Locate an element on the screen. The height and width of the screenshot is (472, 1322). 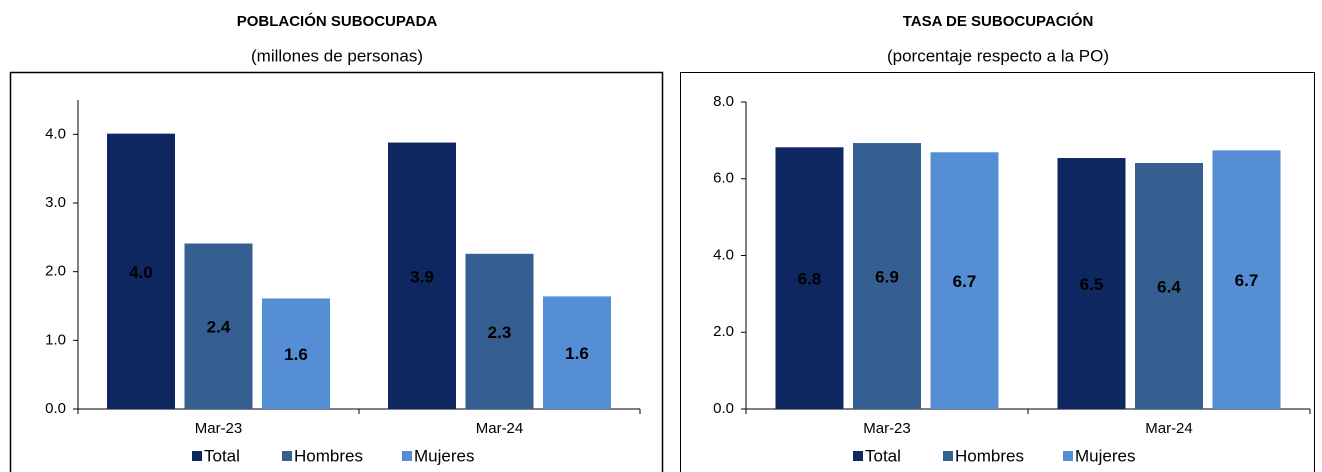
value-label: 2.4 is located at coordinates (219, 327).